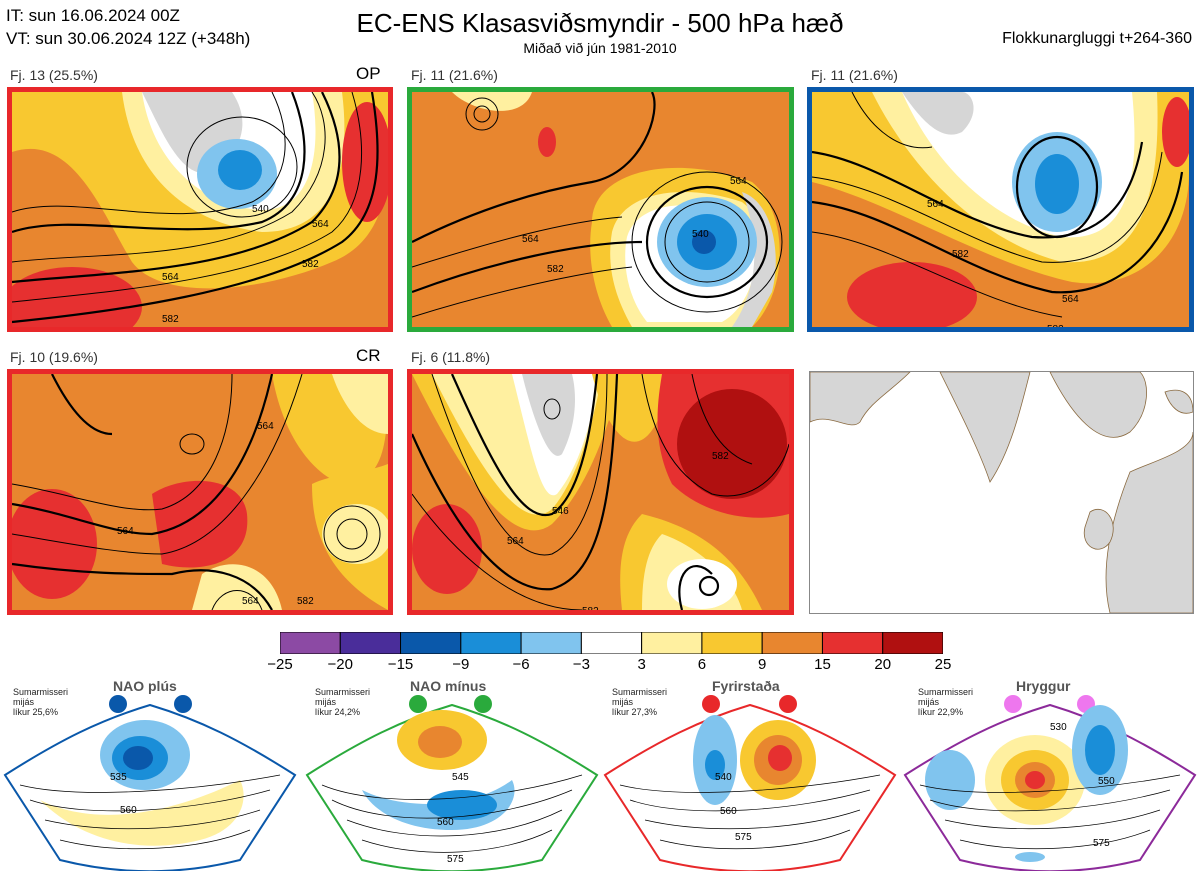  Describe the element at coordinates (1043, 686) in the screenshot. I see `regime-4-title: Hryggur` at that location.